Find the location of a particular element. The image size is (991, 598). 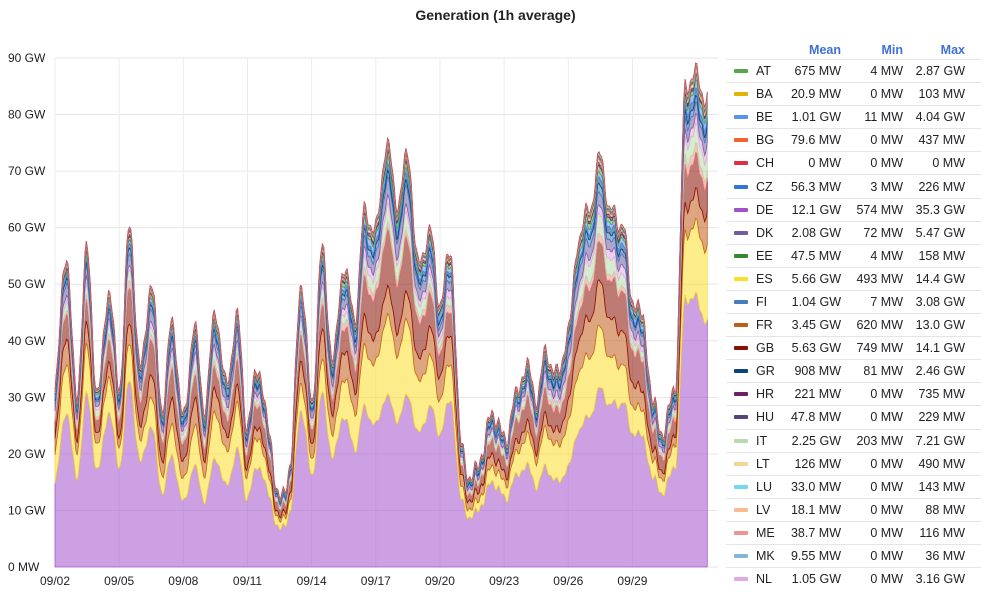

legend-row-fi: FI 1.04 GW 7 MW 3.08 GW is located at coordinates (853, 301).